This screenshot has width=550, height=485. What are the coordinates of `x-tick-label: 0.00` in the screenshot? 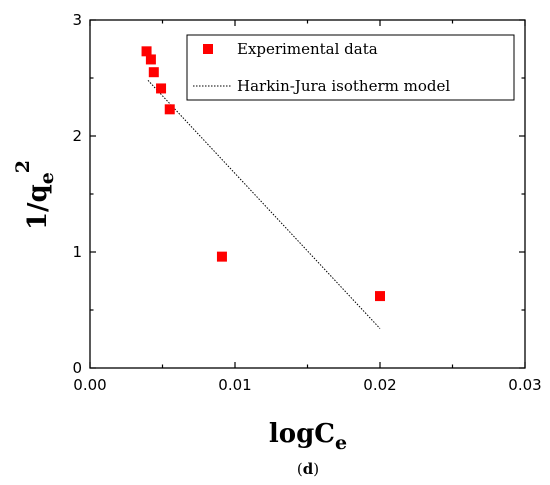 It's located at (89, 385).